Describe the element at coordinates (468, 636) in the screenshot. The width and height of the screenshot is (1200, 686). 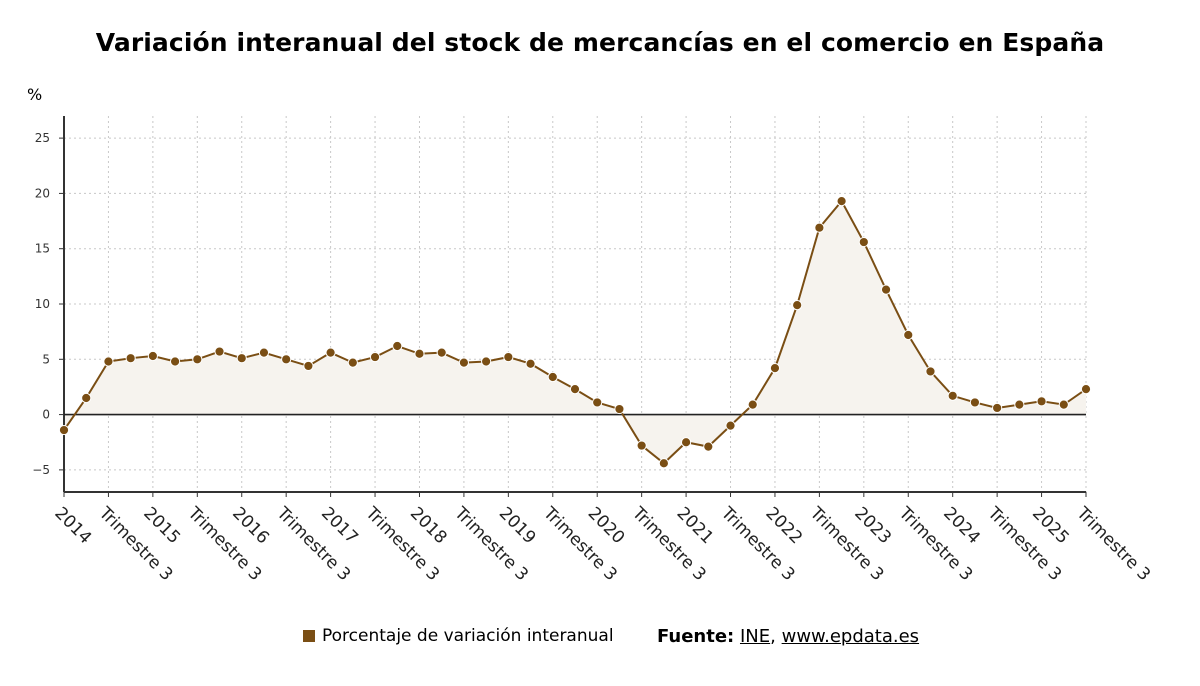
I see `legend-label: Porcentaje de variación interanual` at that location.